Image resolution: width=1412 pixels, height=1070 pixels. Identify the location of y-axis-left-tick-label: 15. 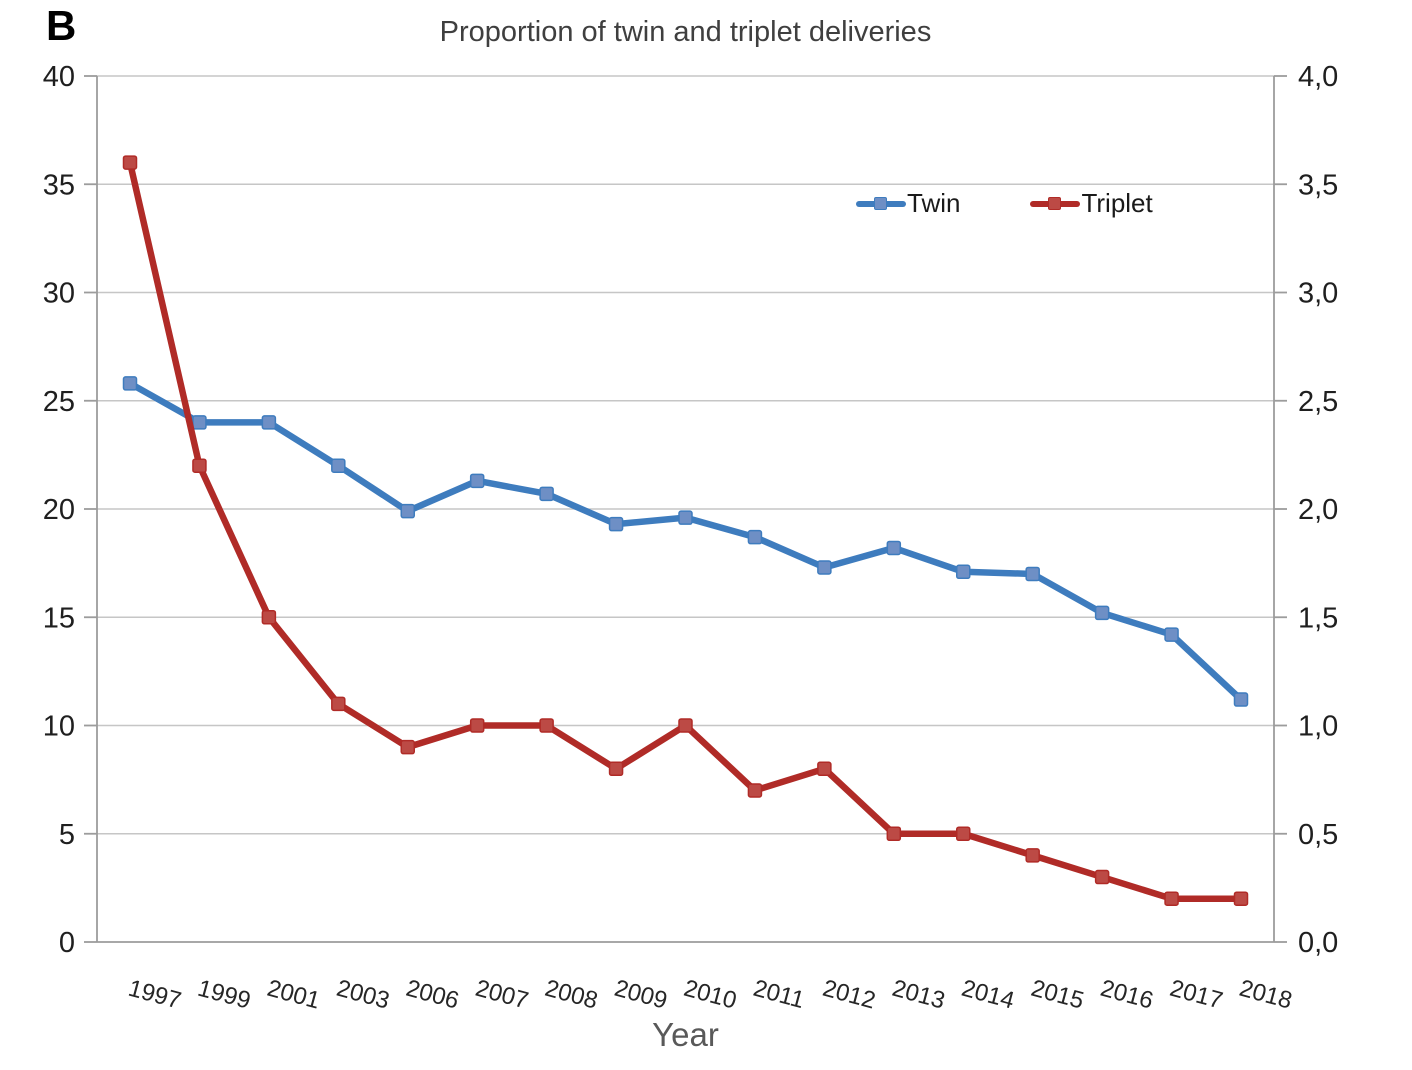
(59, 618).